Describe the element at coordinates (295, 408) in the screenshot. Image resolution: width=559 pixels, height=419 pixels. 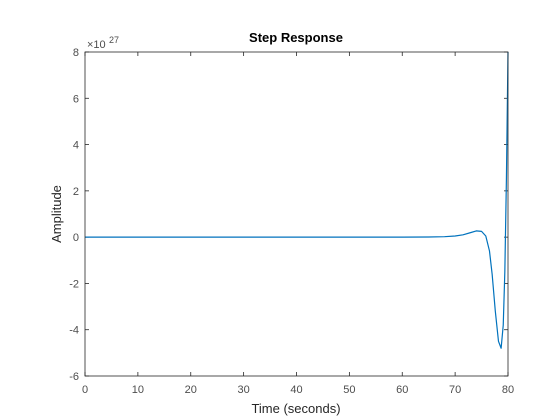
I see `x-axis-label: Time (seconds)` at that location.